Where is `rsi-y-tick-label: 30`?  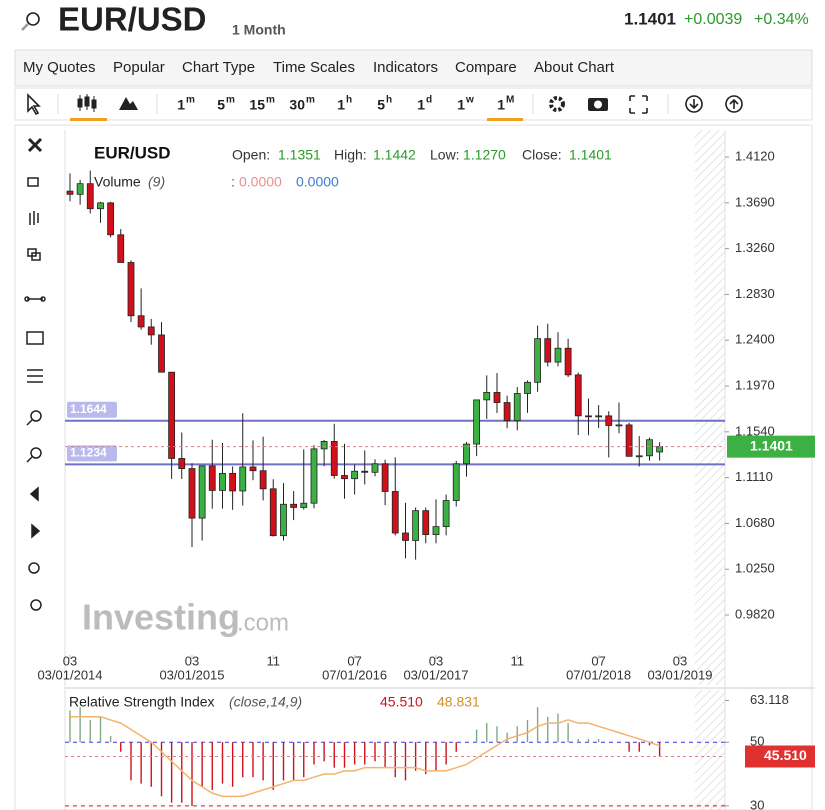 rsi-y-tick-label: 30 is located at coordinates (757, 803).